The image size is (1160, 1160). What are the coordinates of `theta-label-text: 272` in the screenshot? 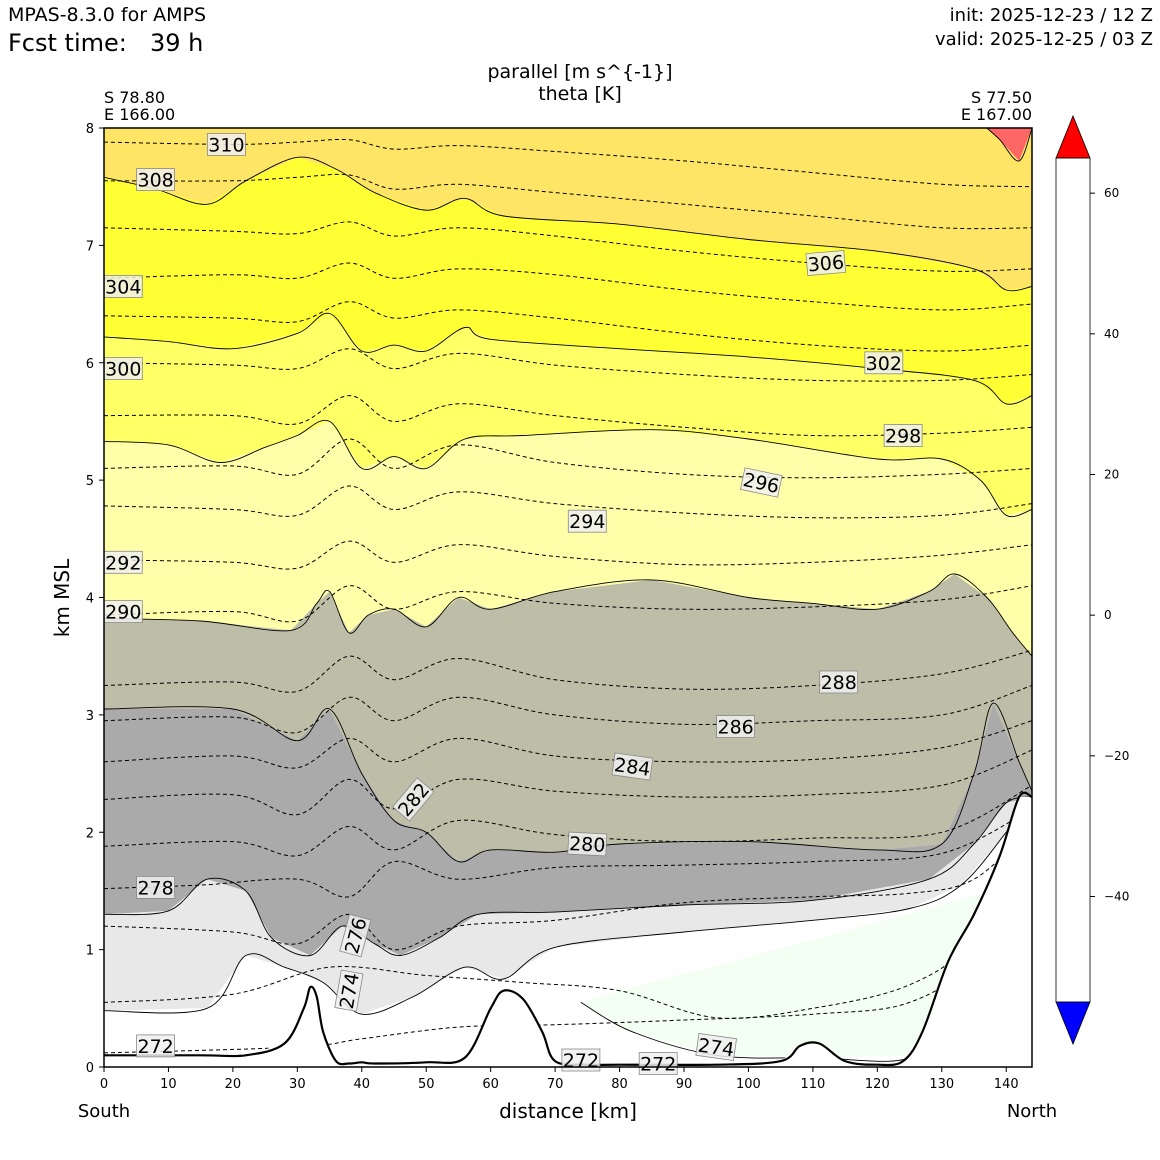 It's located at (155, 1047).